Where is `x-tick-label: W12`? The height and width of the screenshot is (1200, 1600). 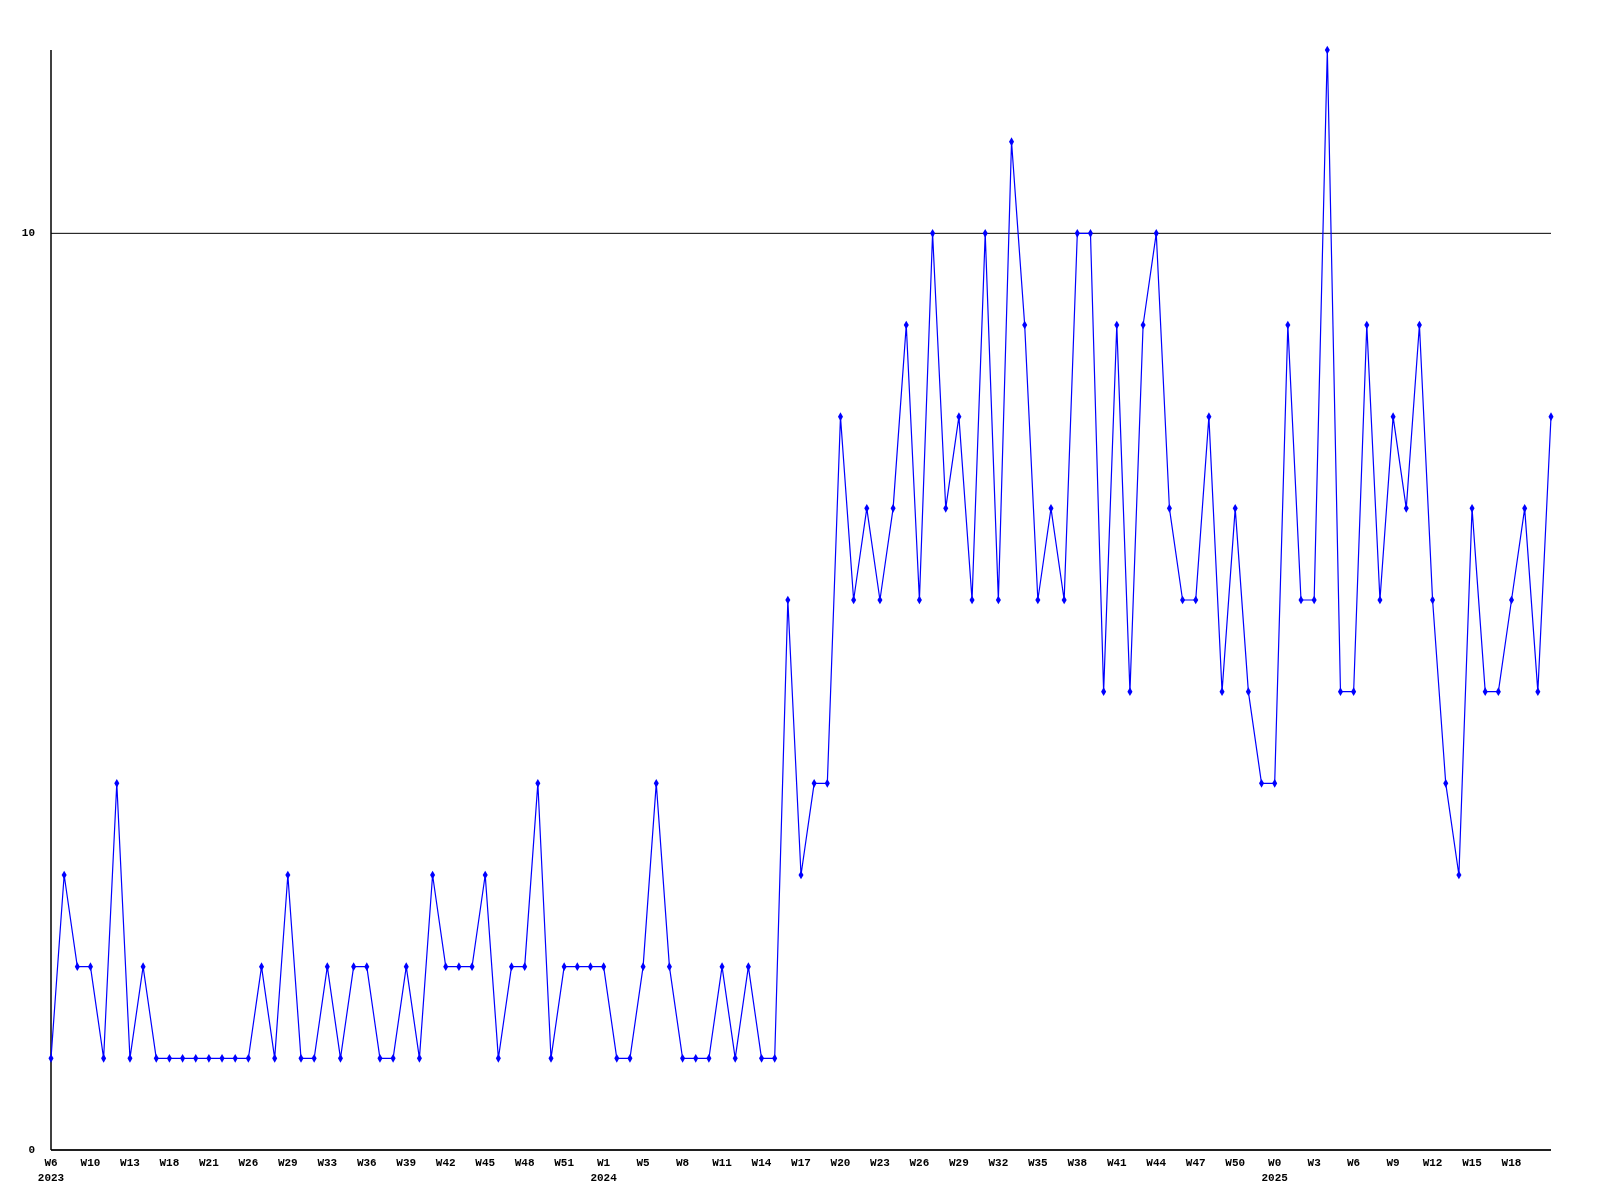
x-tick-label: W12 is located at coordinates (1432, 1163).